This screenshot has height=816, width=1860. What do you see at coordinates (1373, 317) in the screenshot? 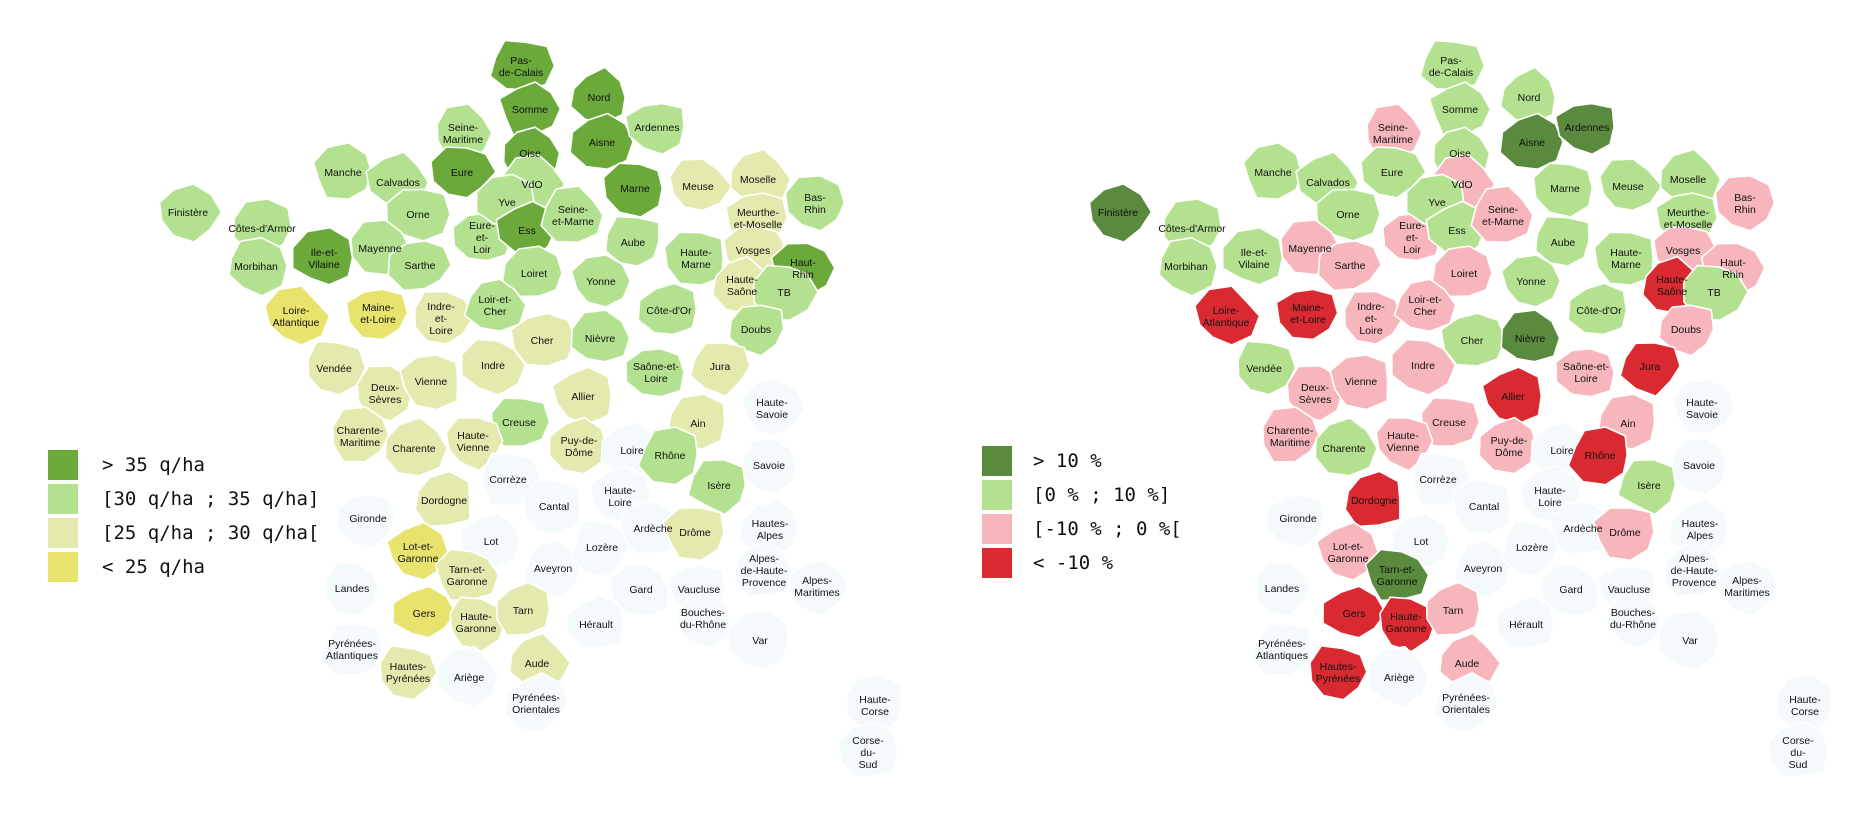
I see `department-iel` at bounding box center [1373, 317].